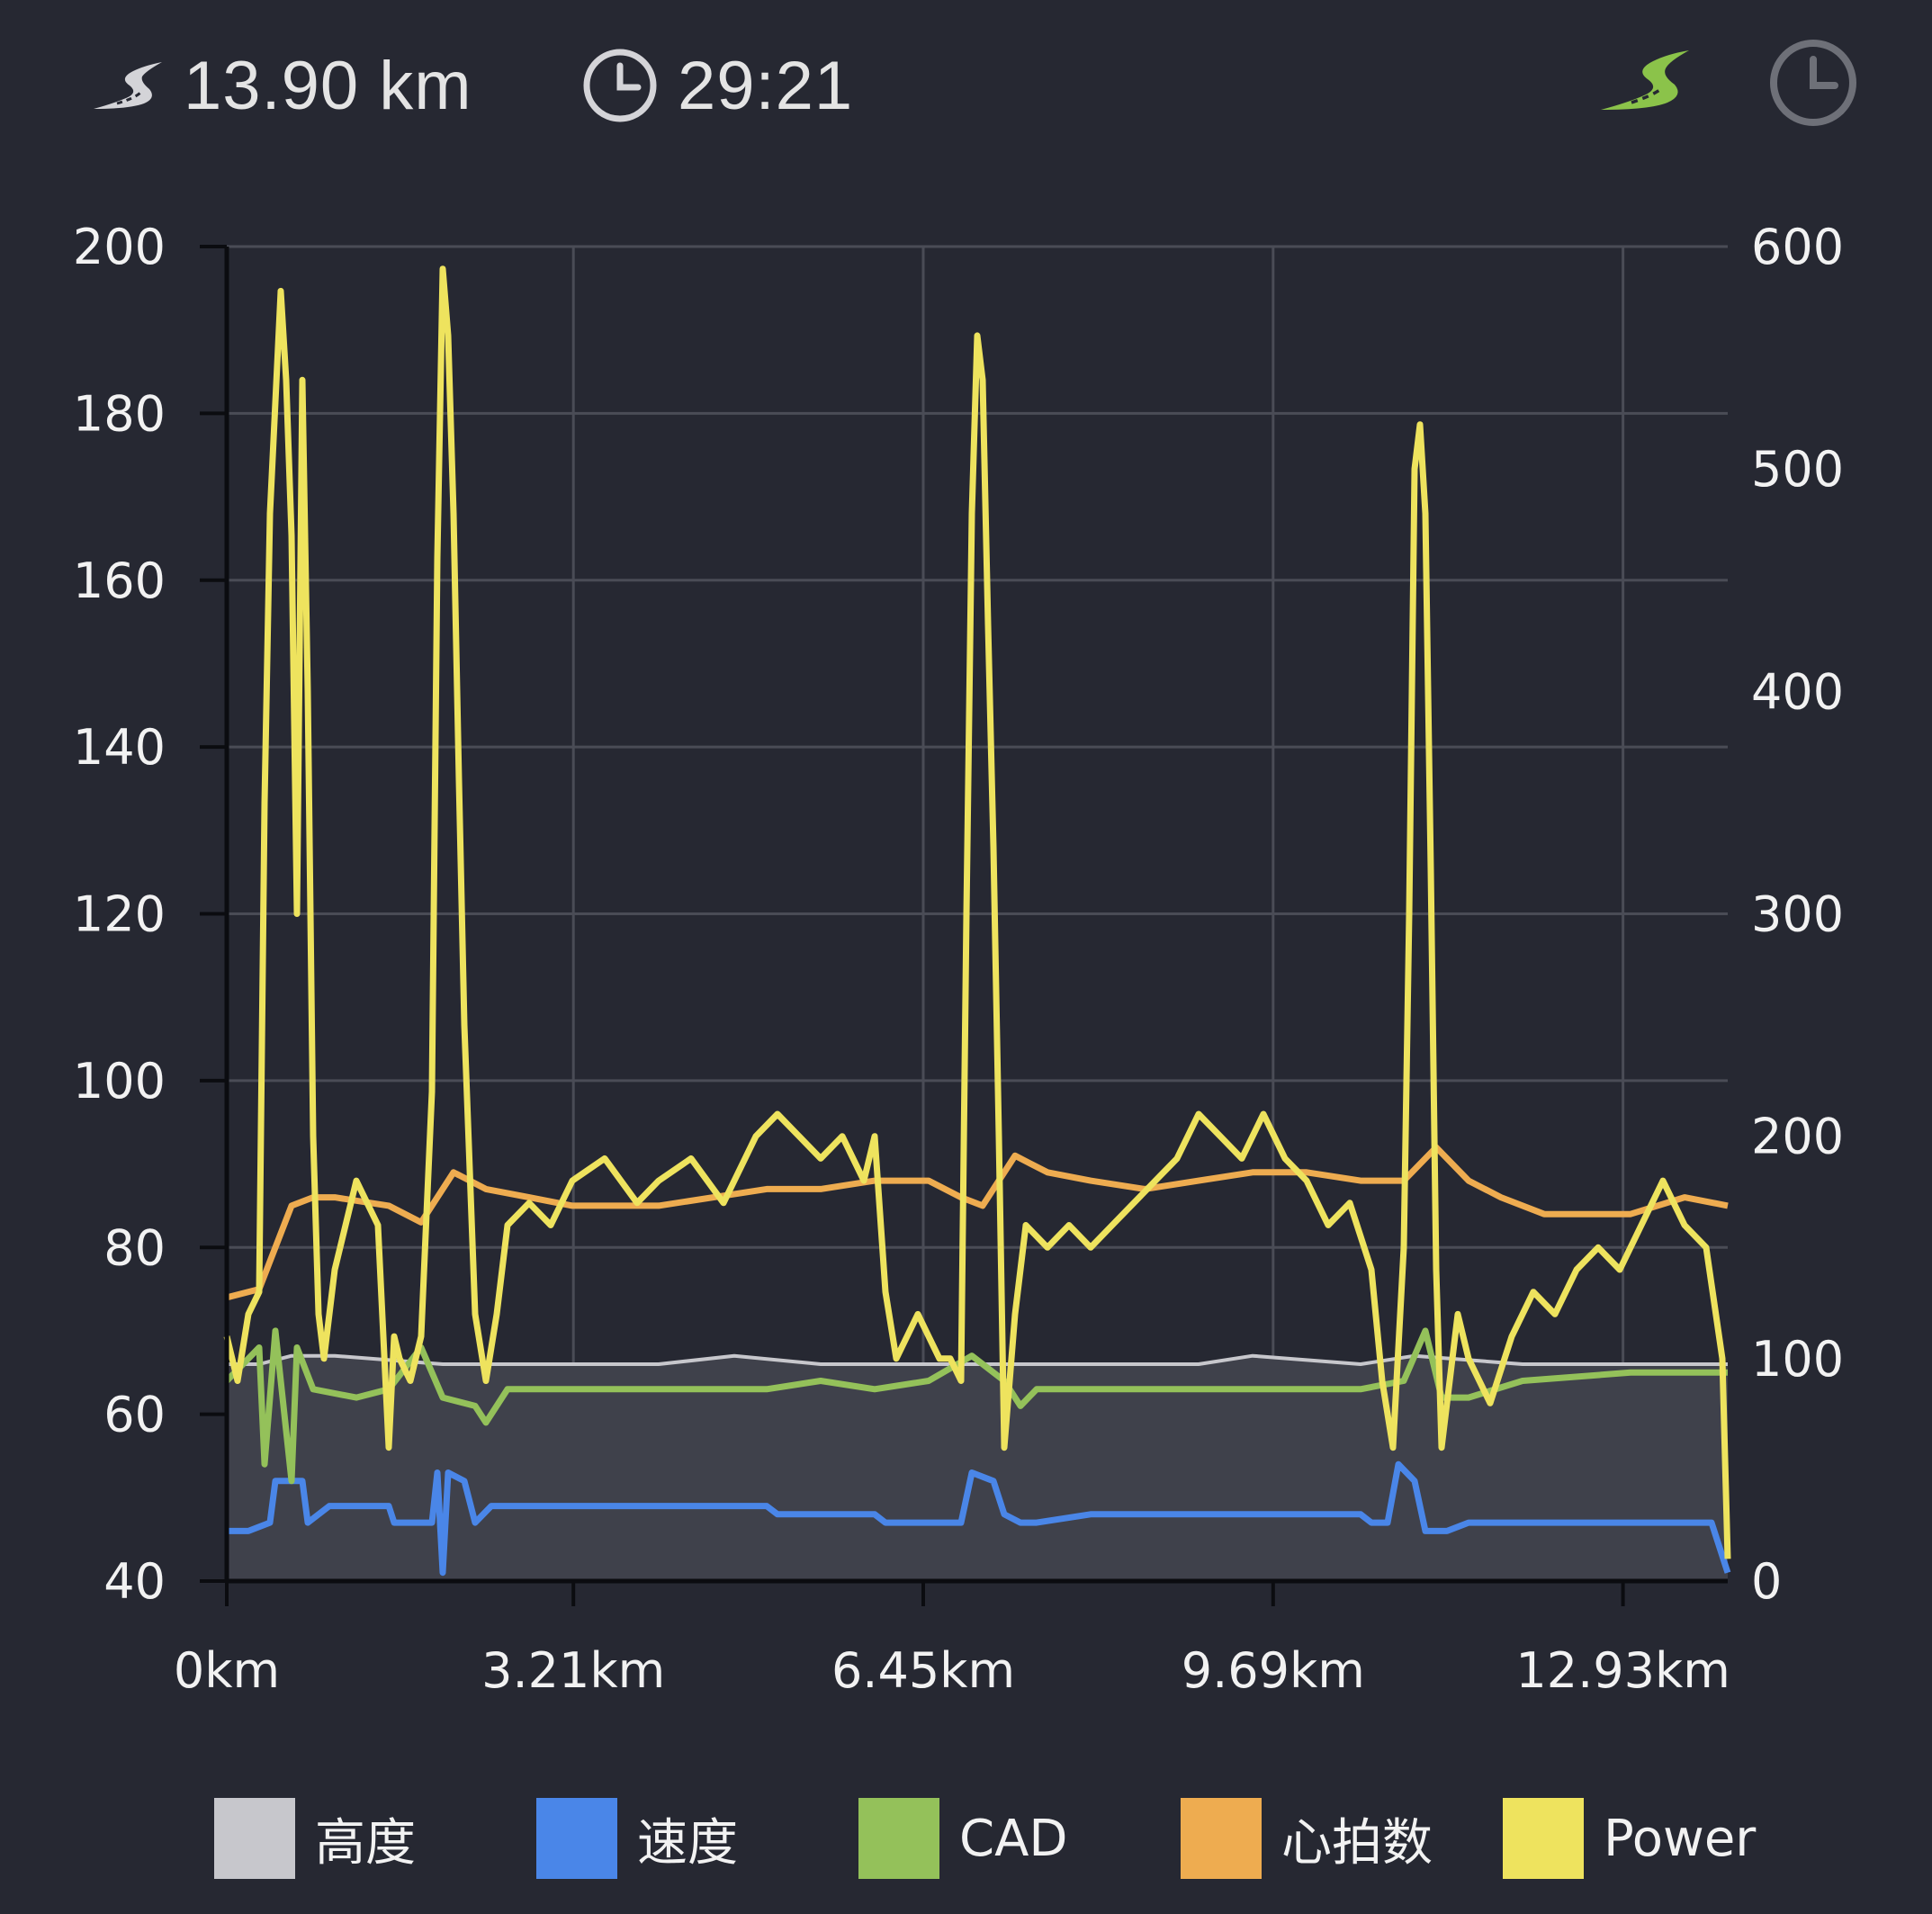 Image resolution: width=1932 pixels, height=1914 pixels. Describe the element at coordinates (119, 247) in the screenshot. I see `y-left-tick-label: 200` at that location.